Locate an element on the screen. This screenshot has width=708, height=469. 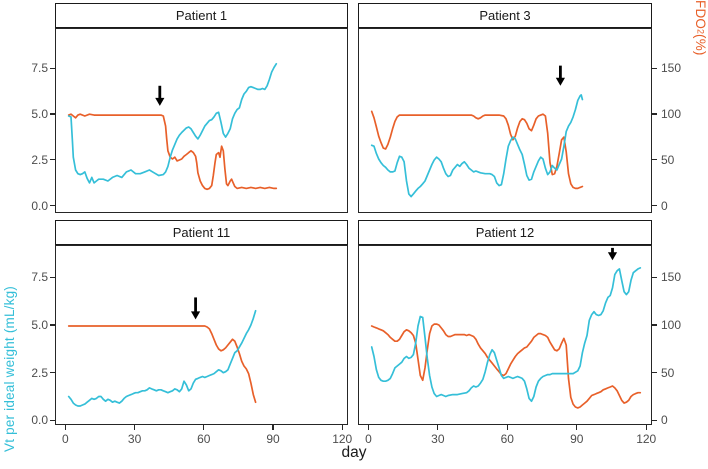
facet-title: Patient 12 is located at coordinates (505, 232).